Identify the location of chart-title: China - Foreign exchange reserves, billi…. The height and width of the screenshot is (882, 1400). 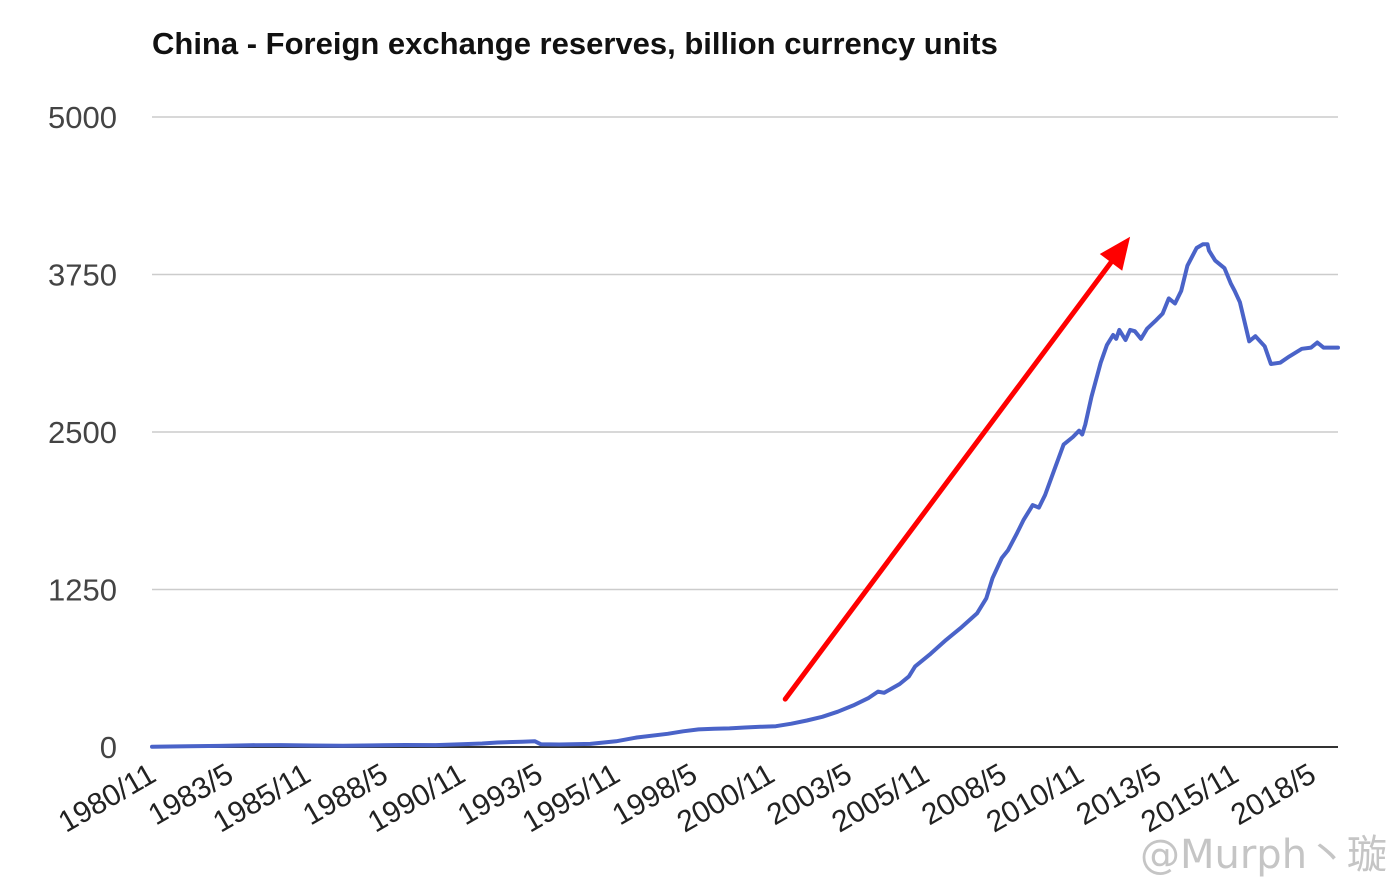
(575, 43).